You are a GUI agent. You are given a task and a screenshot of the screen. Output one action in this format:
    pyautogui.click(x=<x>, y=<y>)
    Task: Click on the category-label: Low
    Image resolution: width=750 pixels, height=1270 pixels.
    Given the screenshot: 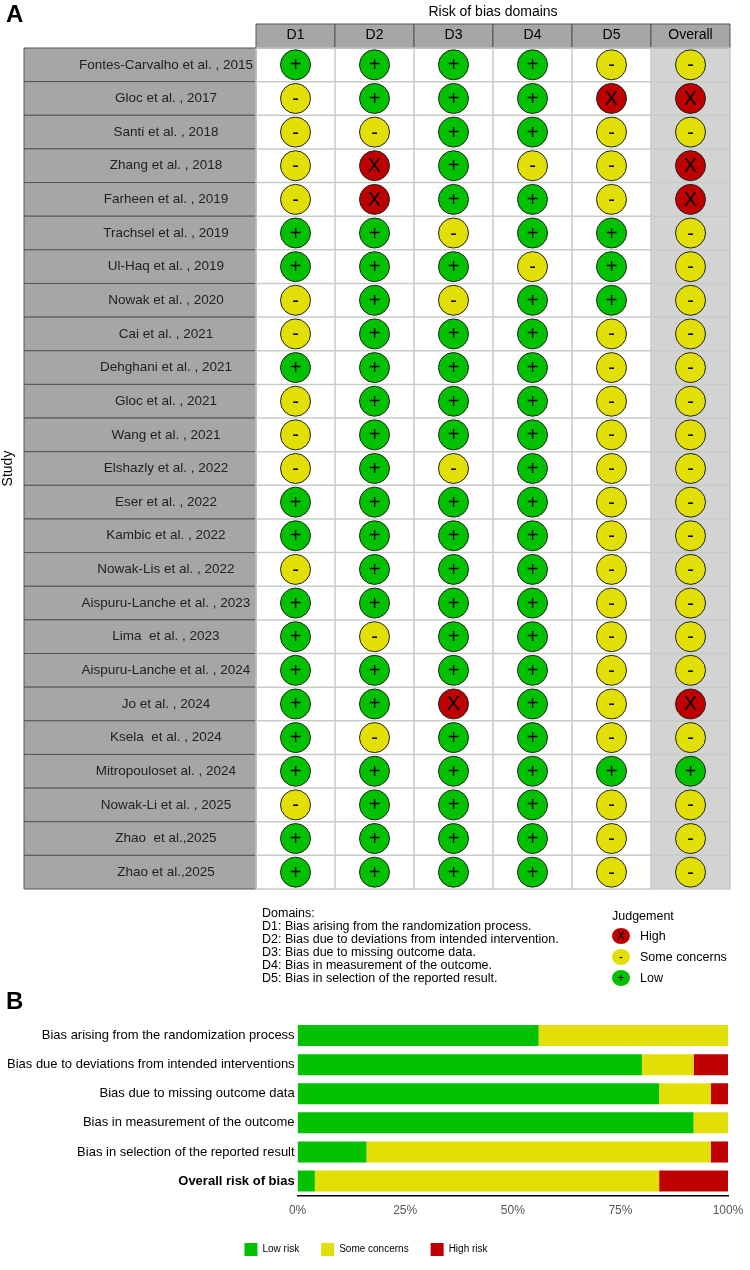 What is the action you would take?
    pyautogui.click(x=651, y=977)
    